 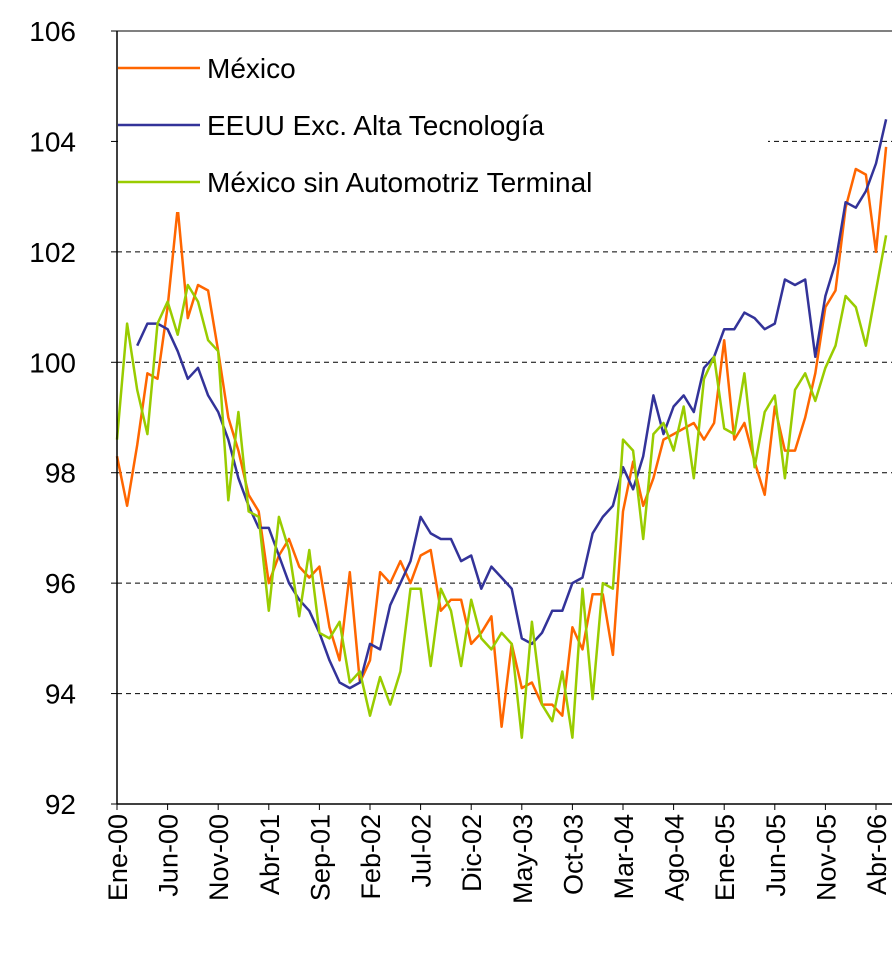 What do you see at coordinates (52, 362) in the screenshot?
I see `y-tick-label: 100` at bounding box center [52, 362].